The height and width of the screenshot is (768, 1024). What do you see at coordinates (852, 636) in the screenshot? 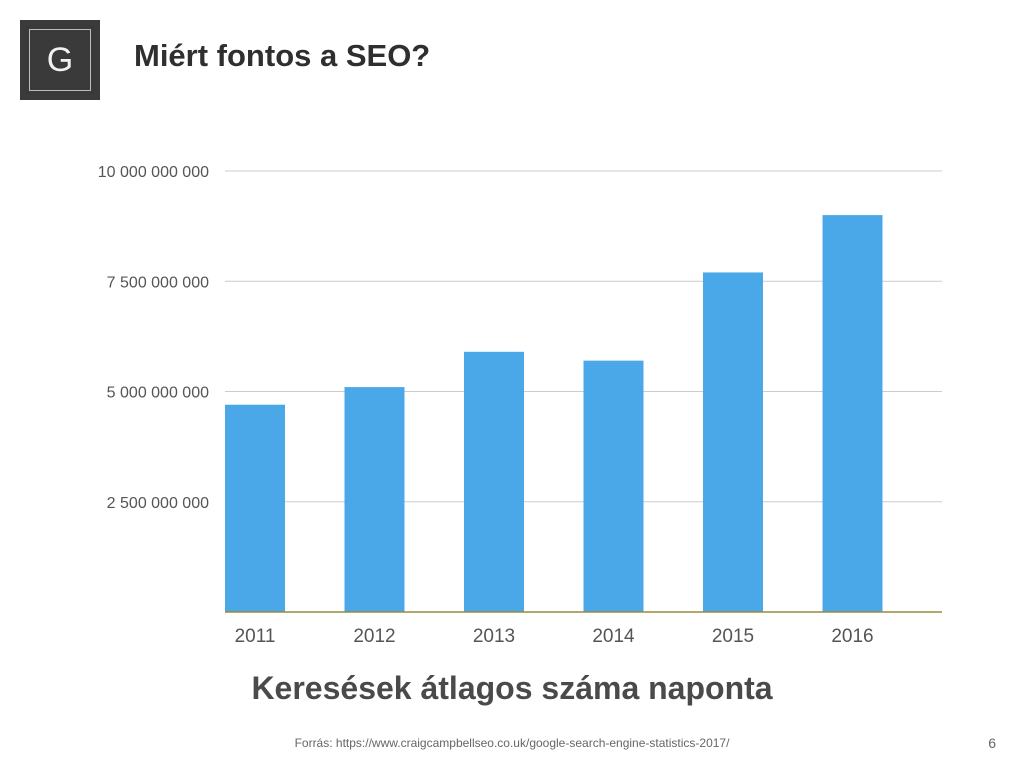
I see `x-tick-label: 2016` at bounding box center [852, 636].